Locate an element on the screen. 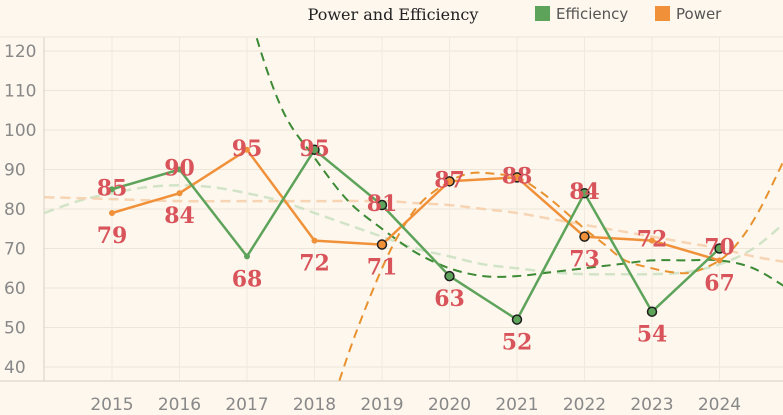 Image resolution: width=783 pixels, height=415 pixels. chart-header: Power and Efficiency Efficiency Power is located at coordinates (515, 14).